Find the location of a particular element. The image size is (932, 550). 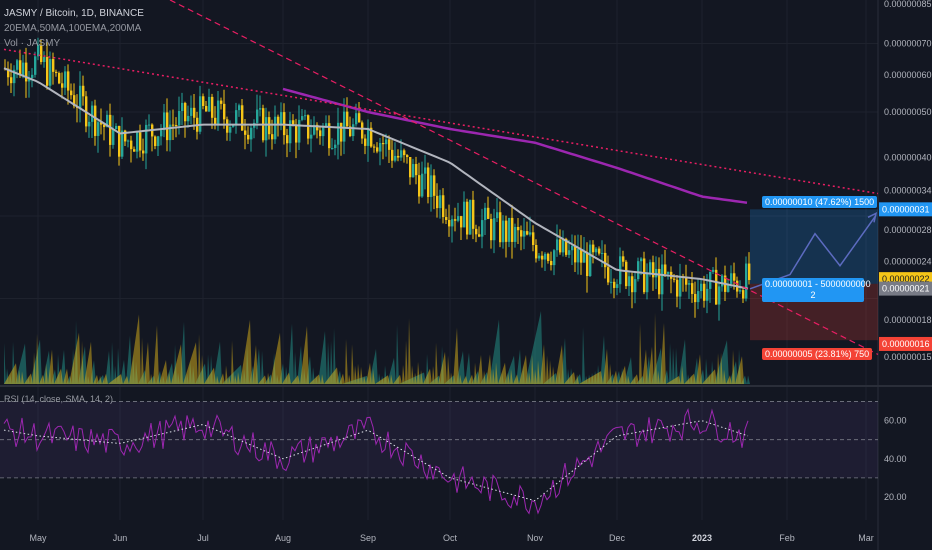

stop-label: 0.00000005 (23.81%) 750 is located at coordinates (817, 354).